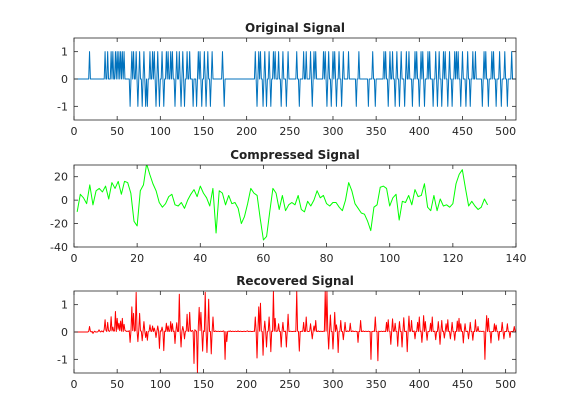 This screenshot has height=420, width=570. I want to click on recovered-signal-y-tick-label: -1, so click(62, 359).